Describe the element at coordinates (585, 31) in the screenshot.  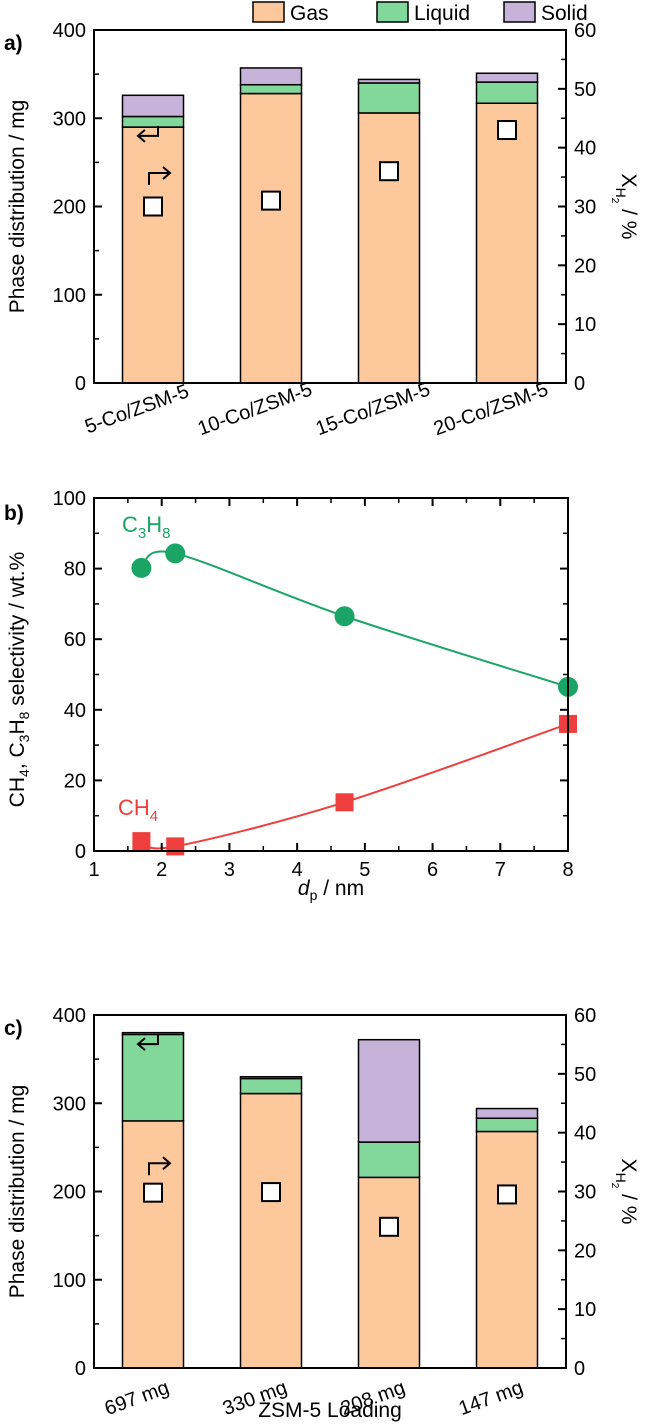
I see `y2-tick-label: 60` at that location.